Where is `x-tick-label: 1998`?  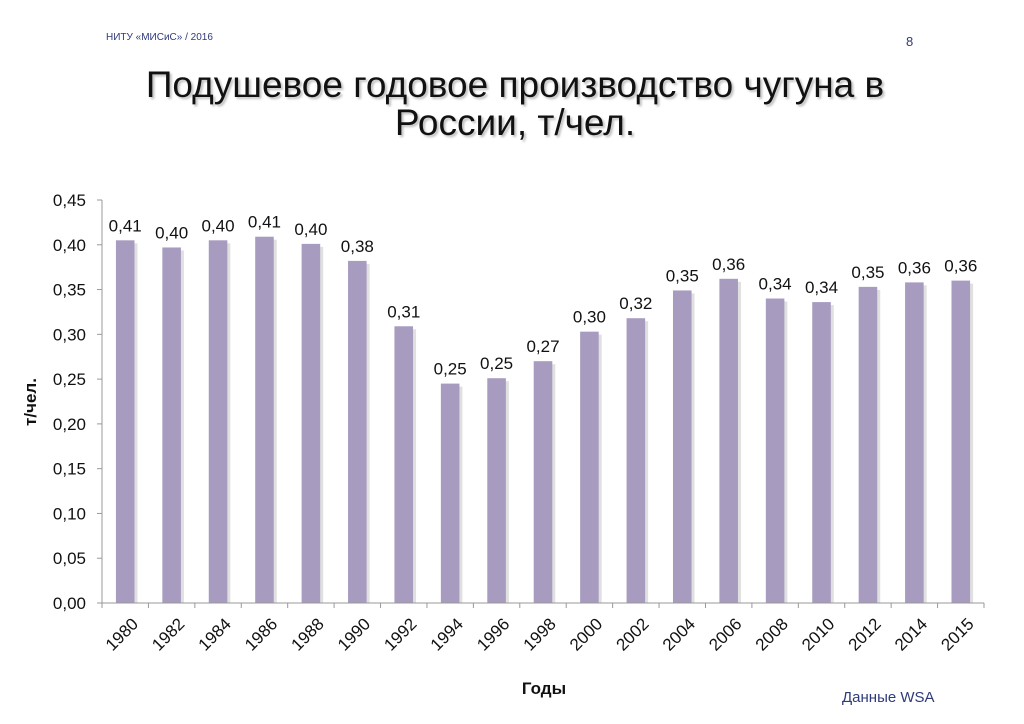
x-tick-label: 1998 is located at coordinates (540, 634).